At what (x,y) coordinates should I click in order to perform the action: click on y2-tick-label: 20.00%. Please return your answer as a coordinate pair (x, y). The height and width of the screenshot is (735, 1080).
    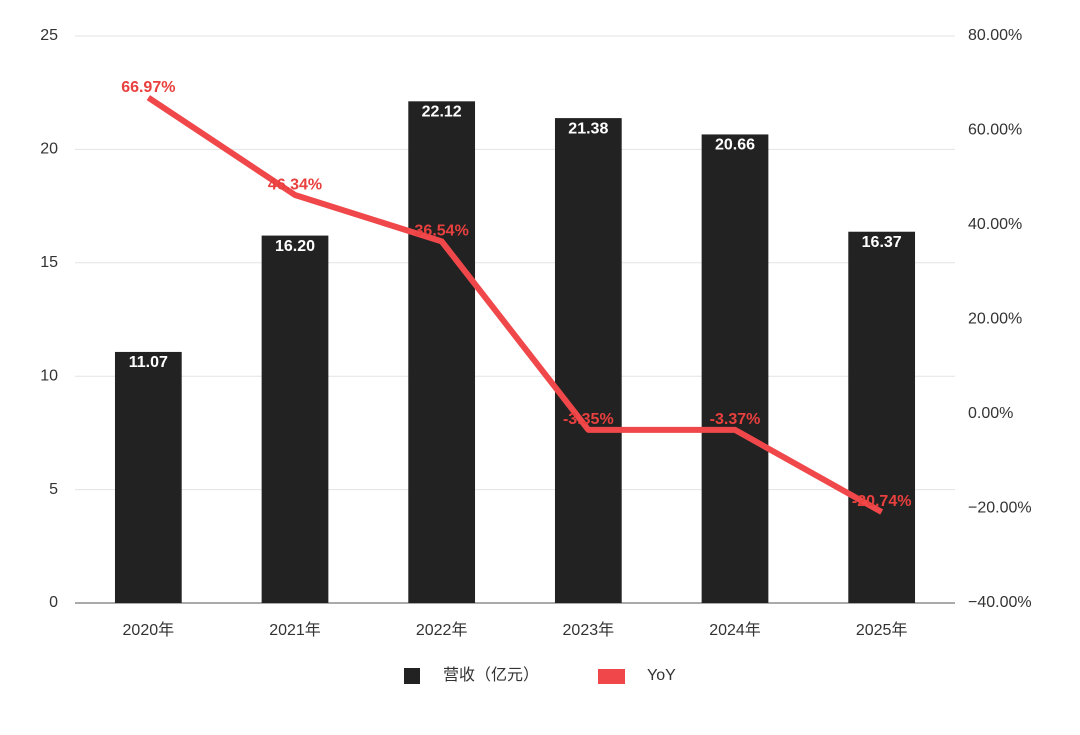
    Looking at the image, I should click on (995, 319).